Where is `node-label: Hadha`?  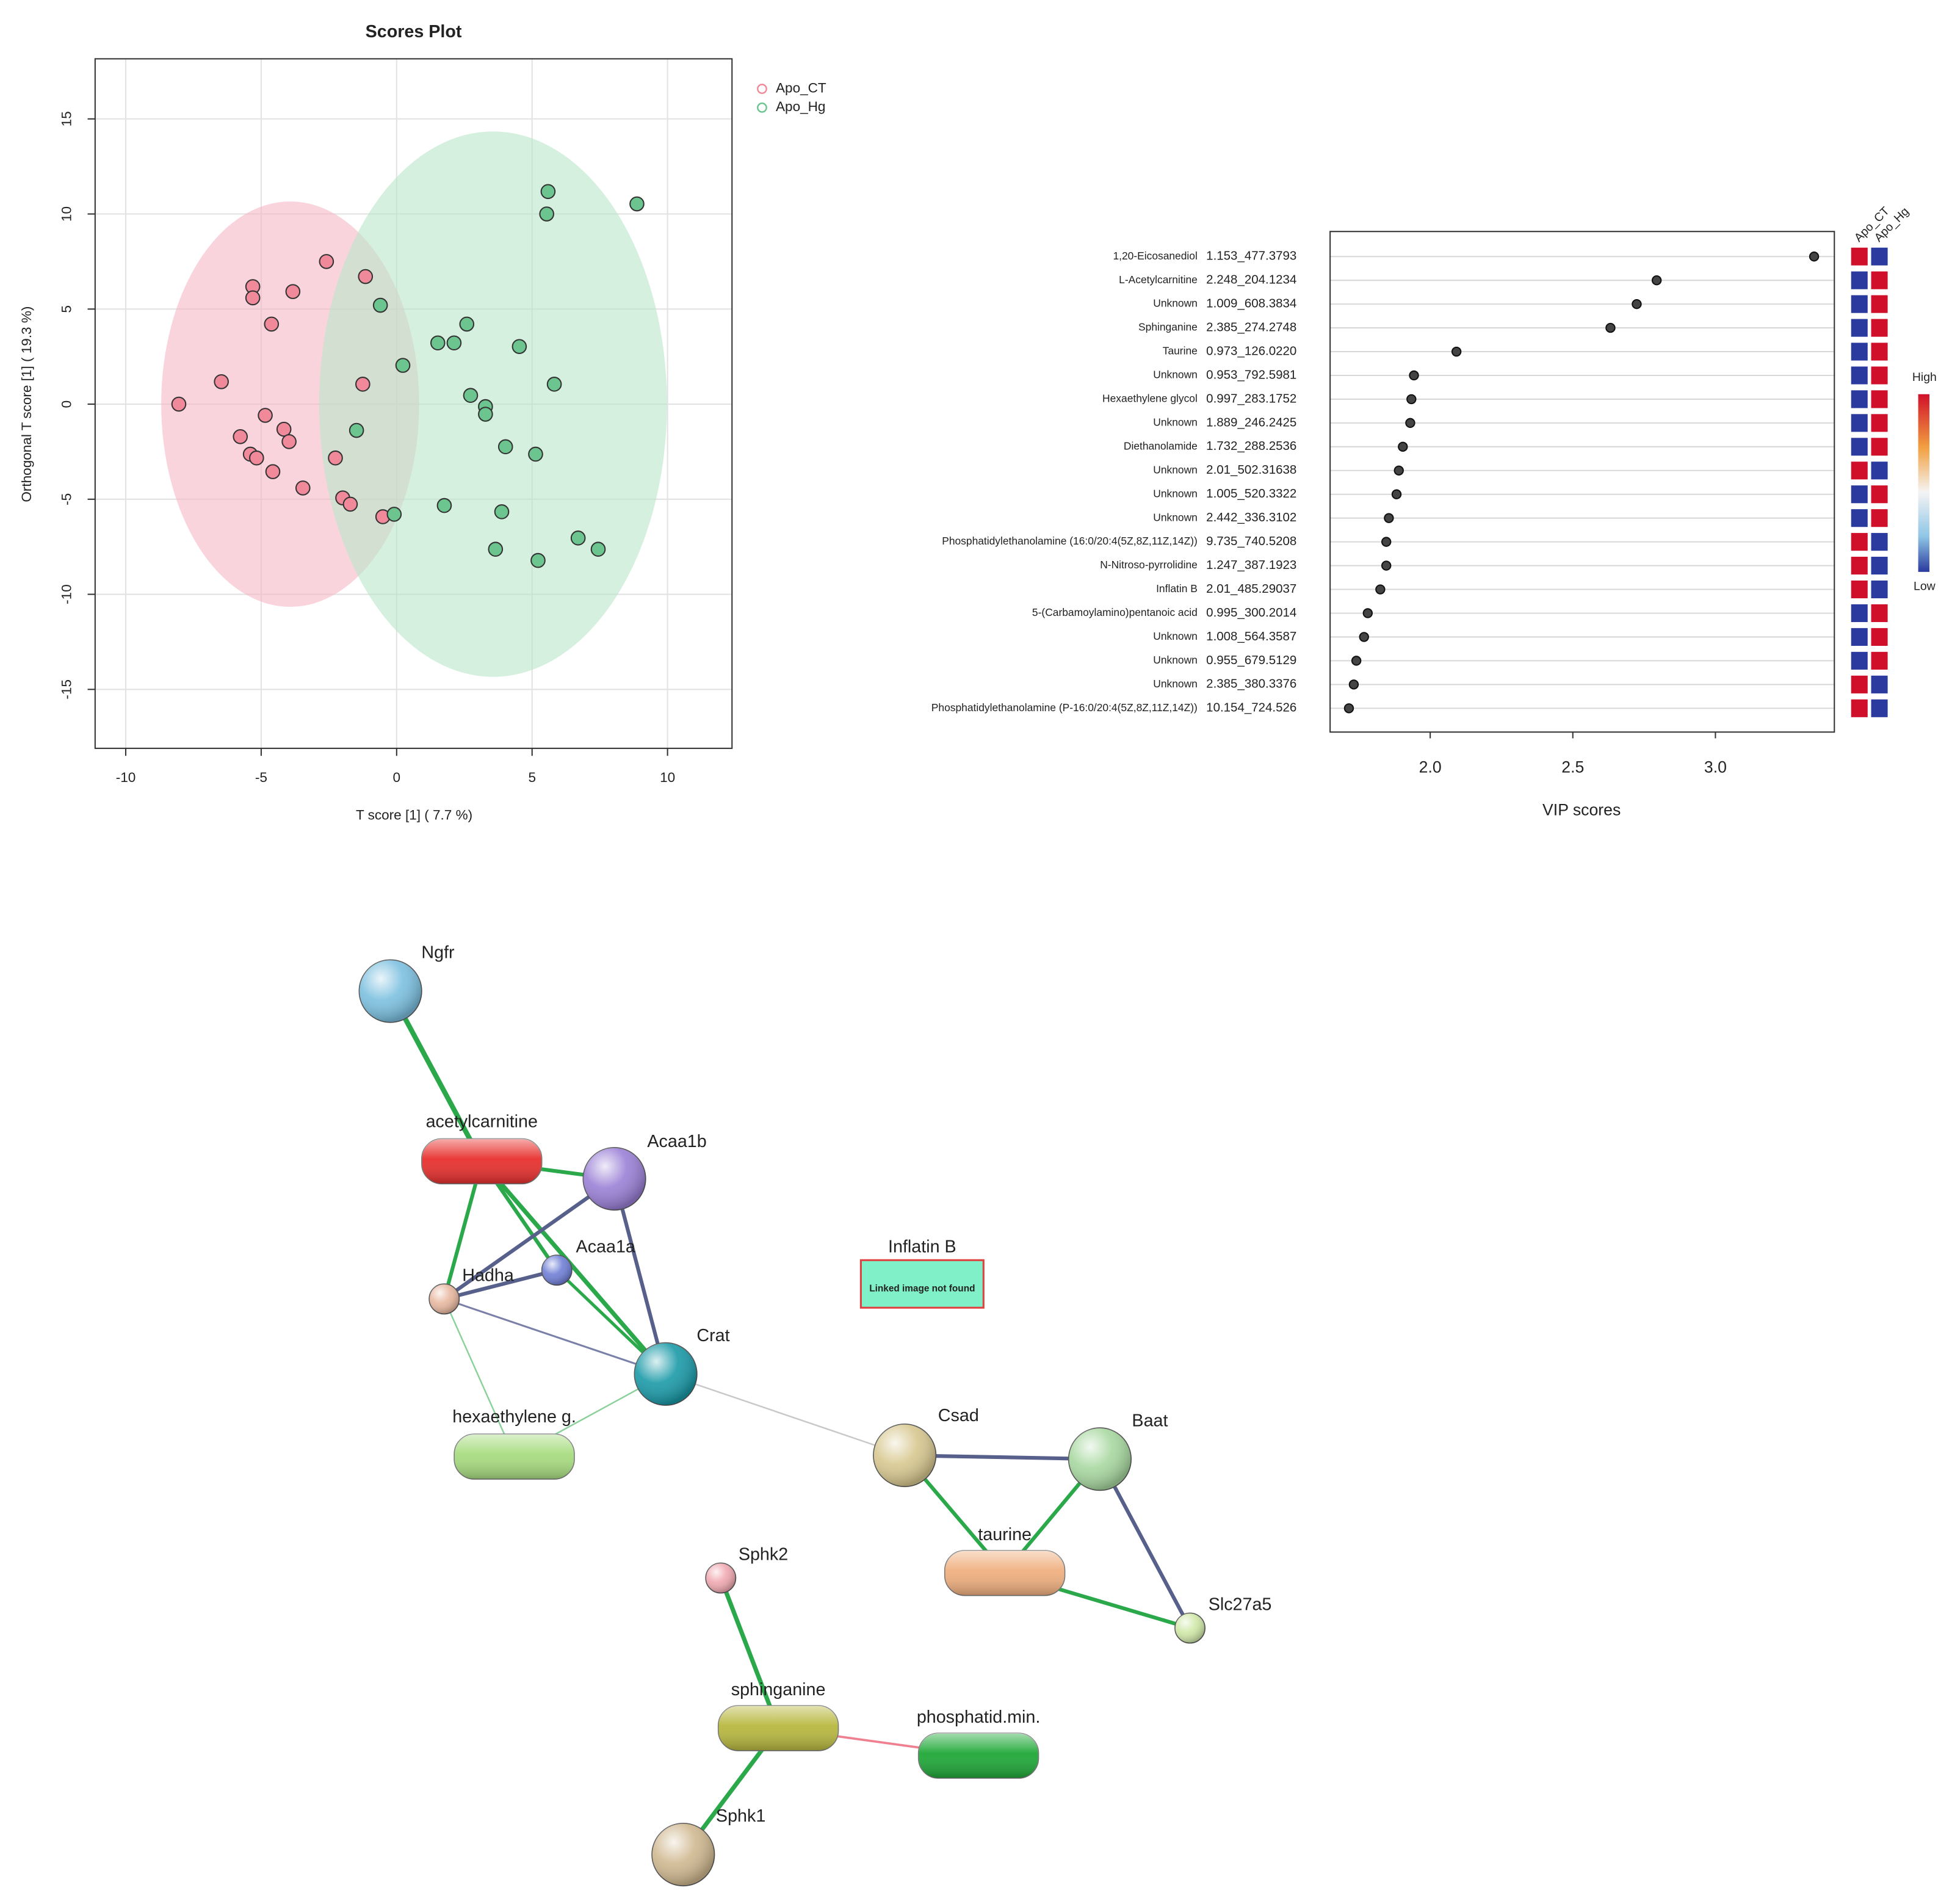 node-label: Hadha is located at coordinates (488, 1276).